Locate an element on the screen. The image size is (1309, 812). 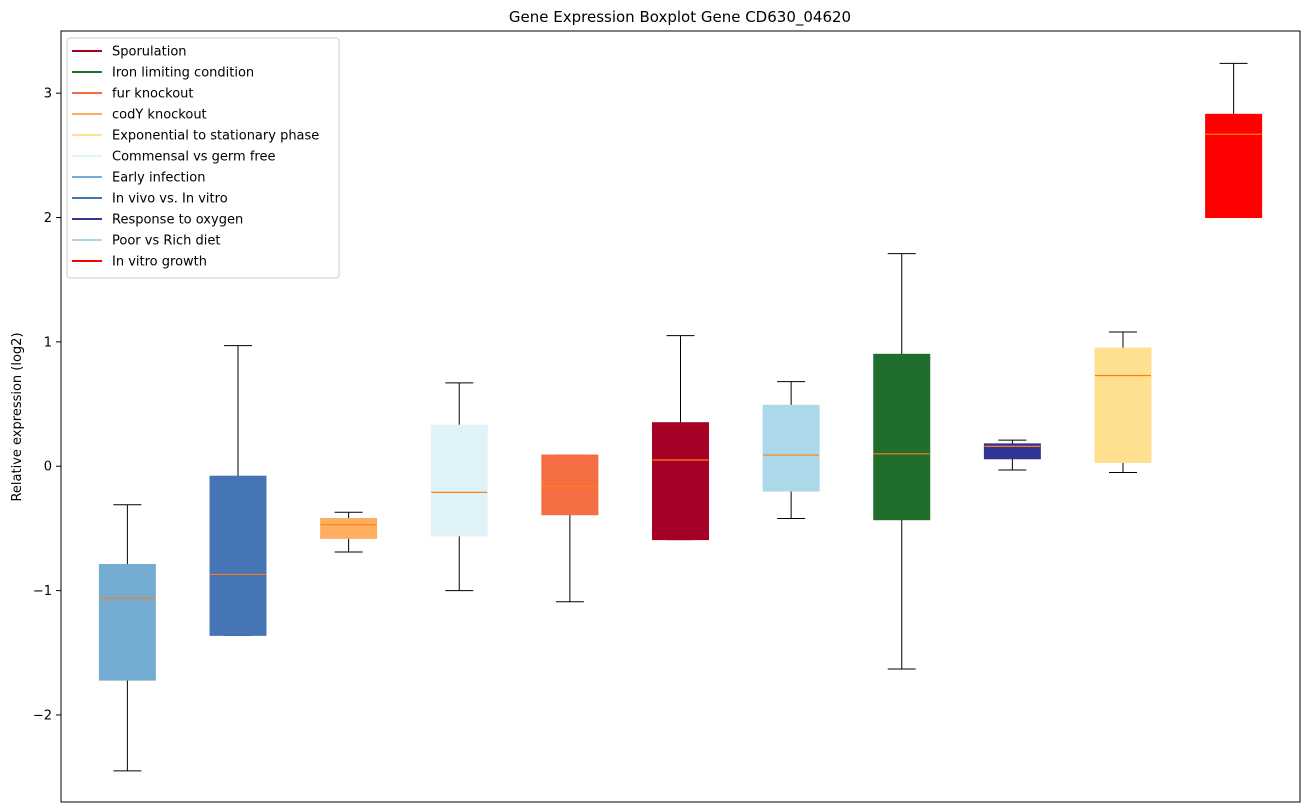
box-exponential-to-stationary-phase is located at coordinates (1123, 402).